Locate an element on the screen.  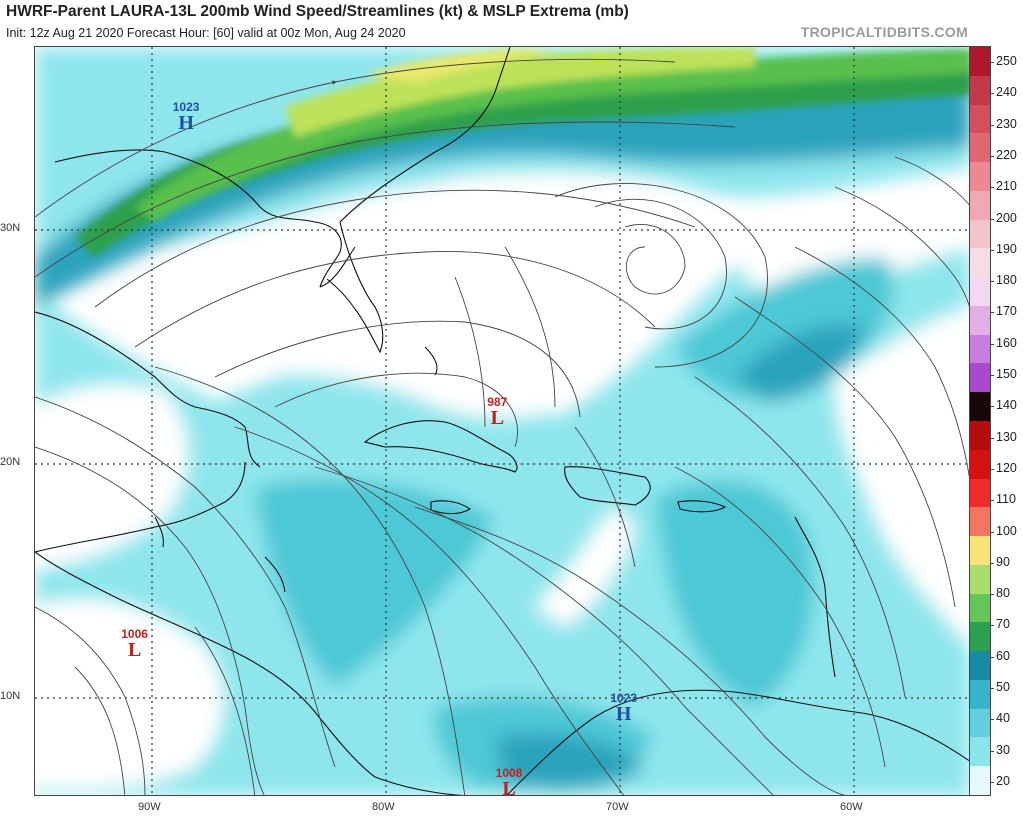
low-pressure-marker: 1006 L is located at coordinates (135, 644).